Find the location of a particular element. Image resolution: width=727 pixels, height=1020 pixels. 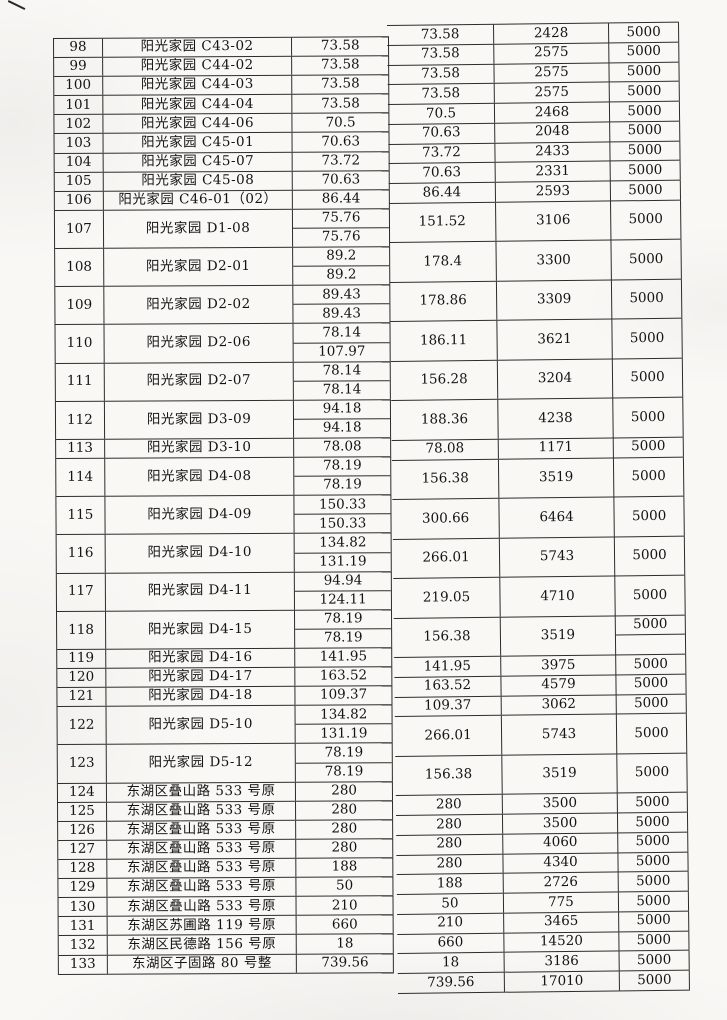

name-cell: 东湖区民德路 156 号原 is located at coordinates (202, 945).